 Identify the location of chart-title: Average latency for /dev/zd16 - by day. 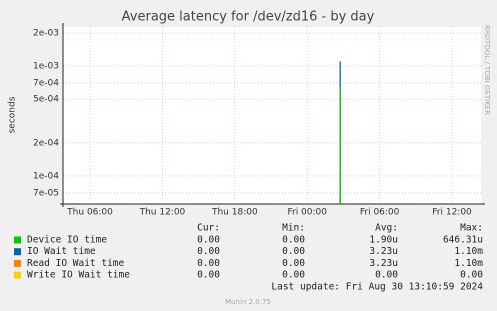
(248, 17).